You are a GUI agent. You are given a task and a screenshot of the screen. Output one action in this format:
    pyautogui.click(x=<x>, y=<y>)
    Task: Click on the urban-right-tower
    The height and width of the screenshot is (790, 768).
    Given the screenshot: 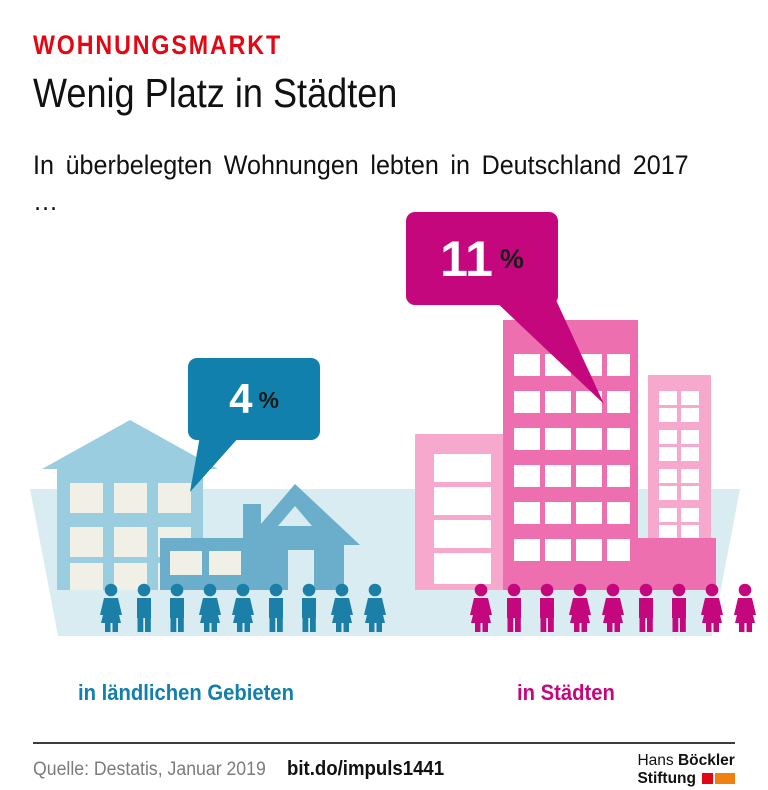 What is the action you would take?
    pyautogui.click(x=679, y=457)
    